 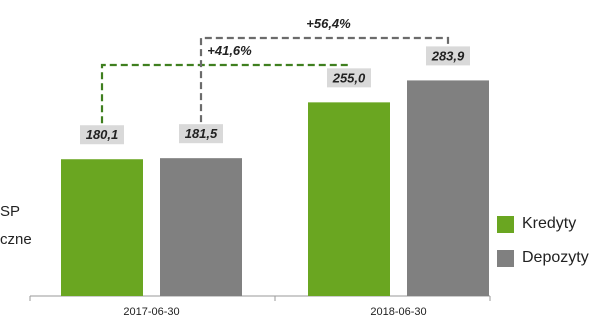 What do you see at coordinates (555, 257) in the screenshot?
I see `legend-label-depozyty: Depozyty` at bounding box center [555, 257].